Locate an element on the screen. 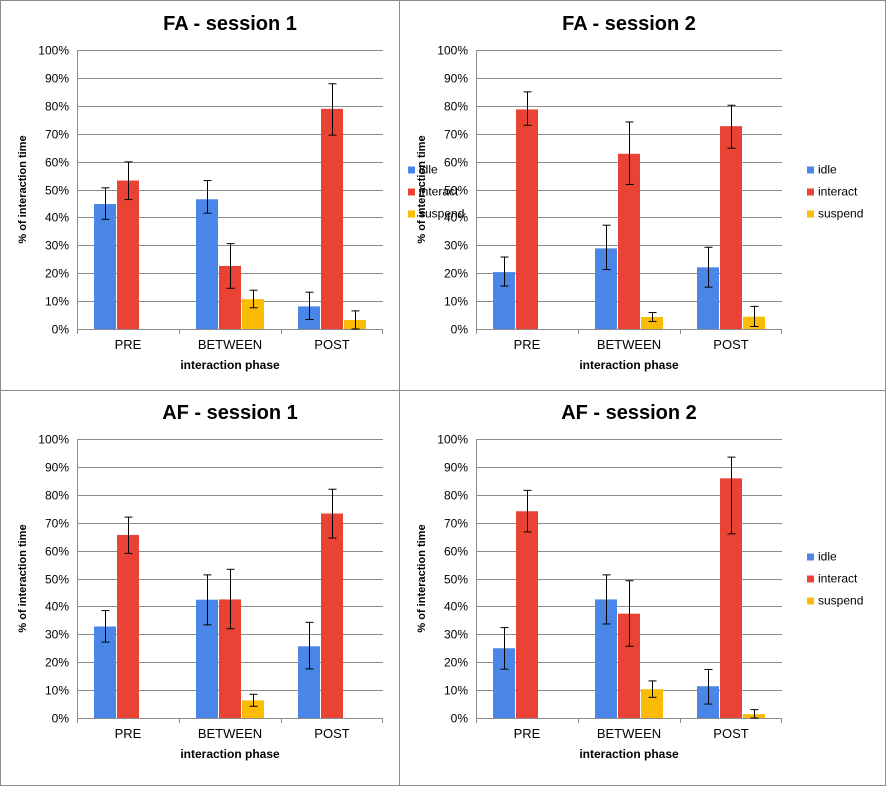 Image resolution: width=886 pixels, height=791 pixels. chart-title: FA - session 2 is located at coordinates (629, 24).